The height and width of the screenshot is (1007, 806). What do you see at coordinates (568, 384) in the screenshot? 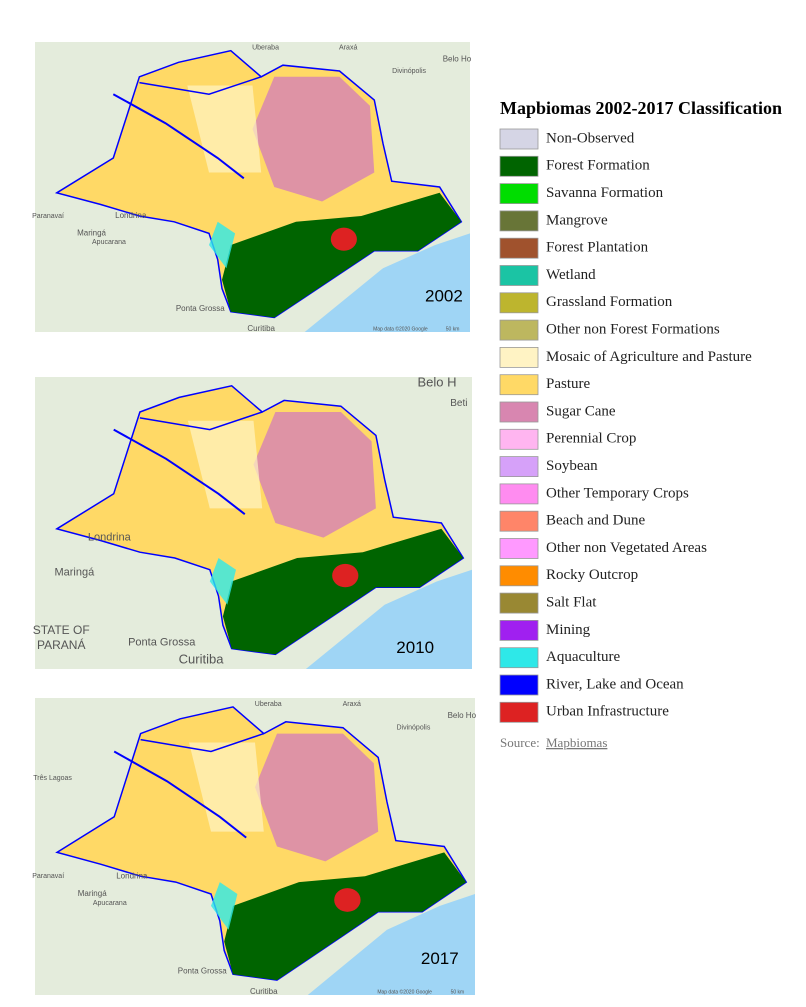
I see `legend-label: Pasture` at bounding box center [568, 384].